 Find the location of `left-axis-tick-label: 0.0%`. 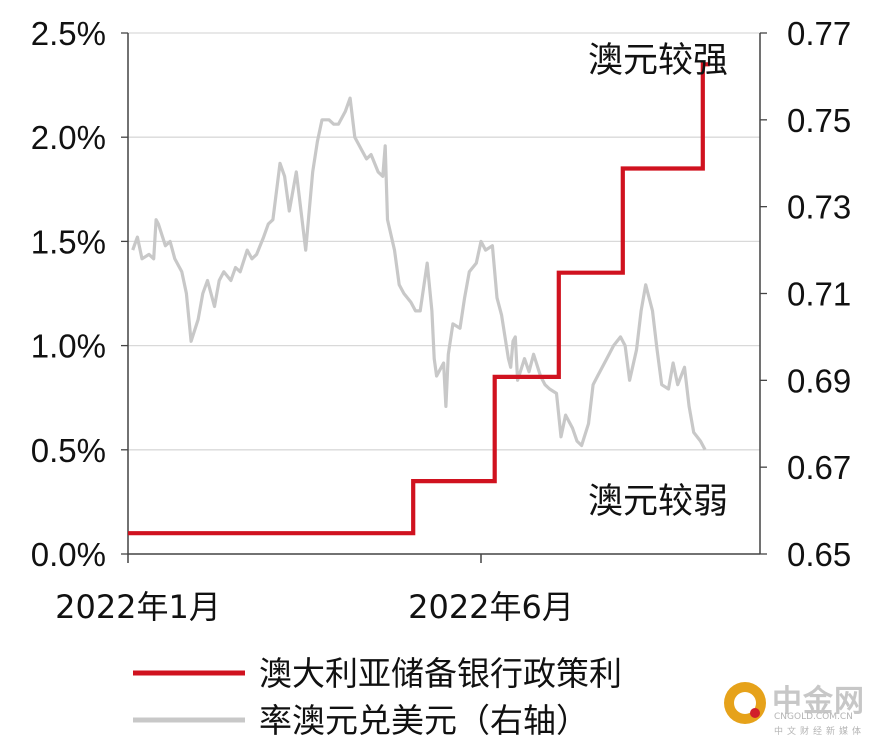

left-axis-tick-label: 0.0% is located at coordinates (68, 554).